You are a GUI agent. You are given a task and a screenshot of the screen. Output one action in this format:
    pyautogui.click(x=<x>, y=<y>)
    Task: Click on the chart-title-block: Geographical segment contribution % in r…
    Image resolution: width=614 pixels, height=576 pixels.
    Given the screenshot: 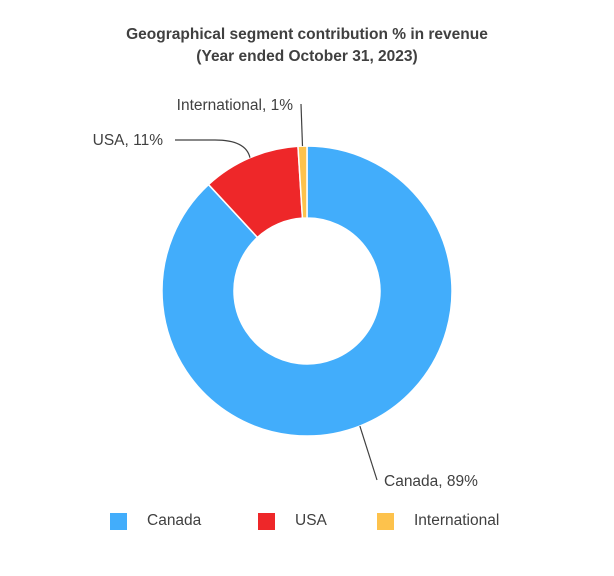 What is the action you would take?
    pyautogui.click(x=307, y=46)
    